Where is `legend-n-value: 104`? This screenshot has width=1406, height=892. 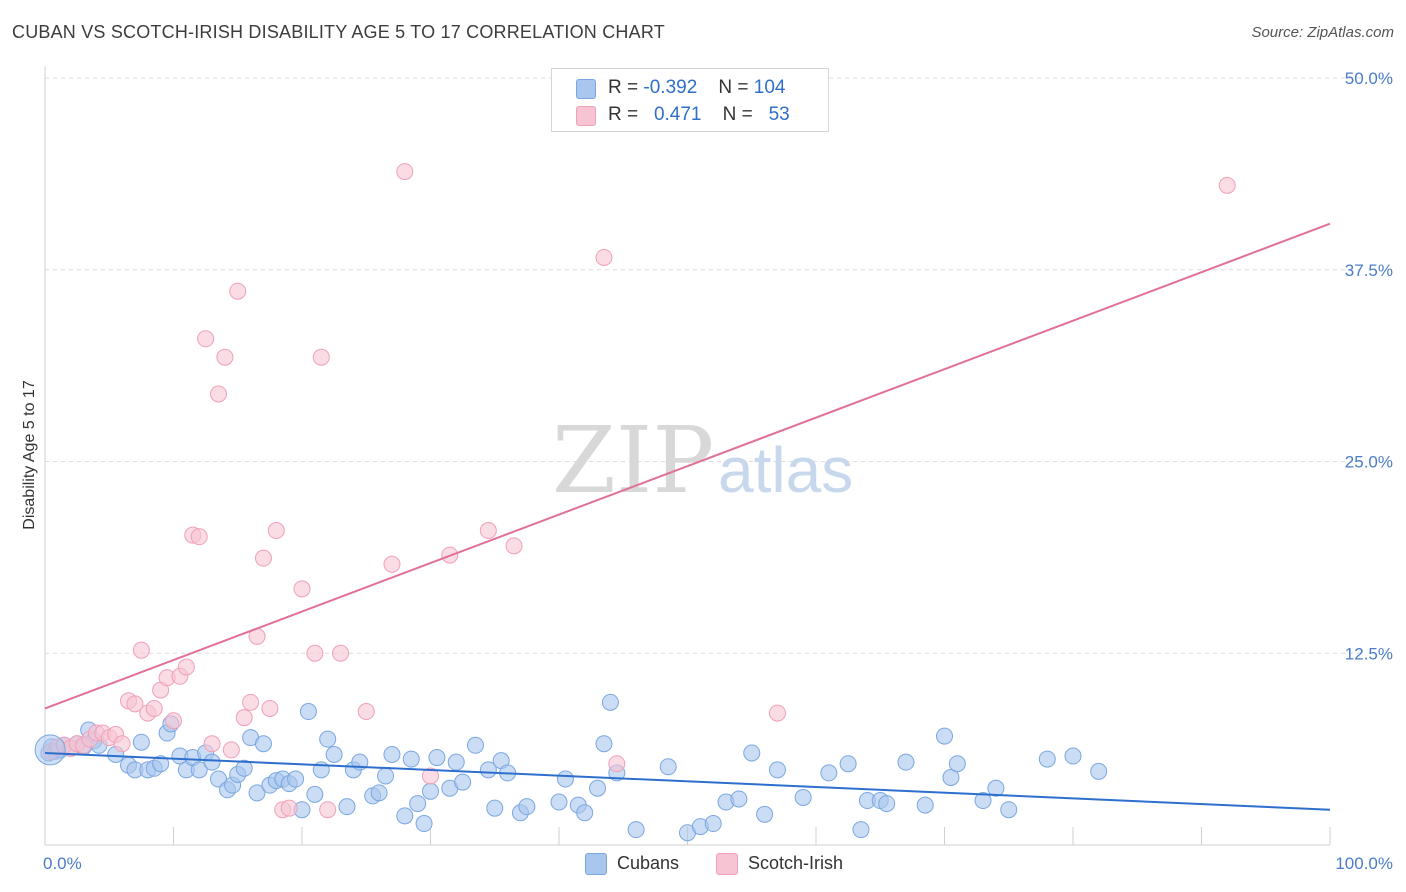 legend-n-value: 104 is located at coordinates (769, 87).